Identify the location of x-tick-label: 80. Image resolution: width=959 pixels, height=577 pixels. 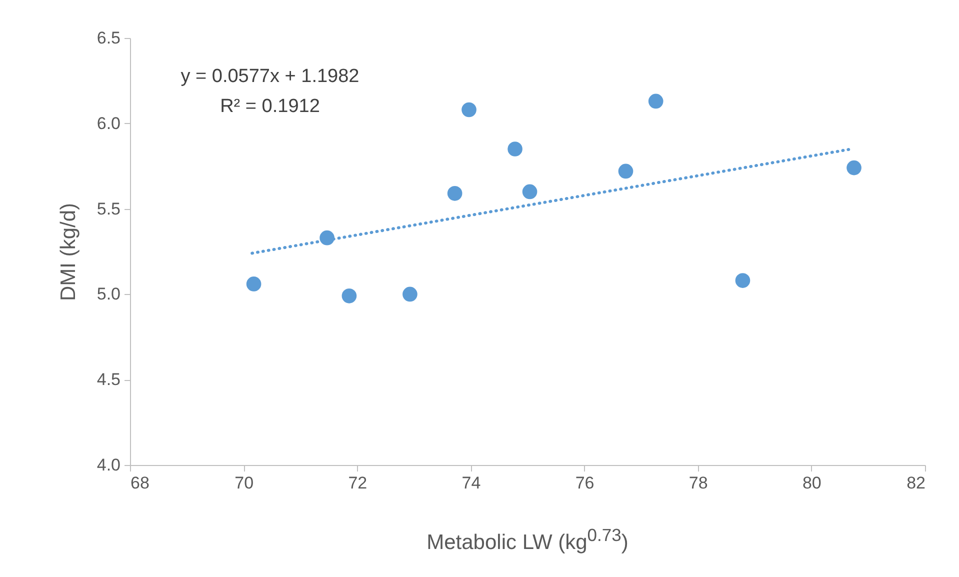
(812, 483).